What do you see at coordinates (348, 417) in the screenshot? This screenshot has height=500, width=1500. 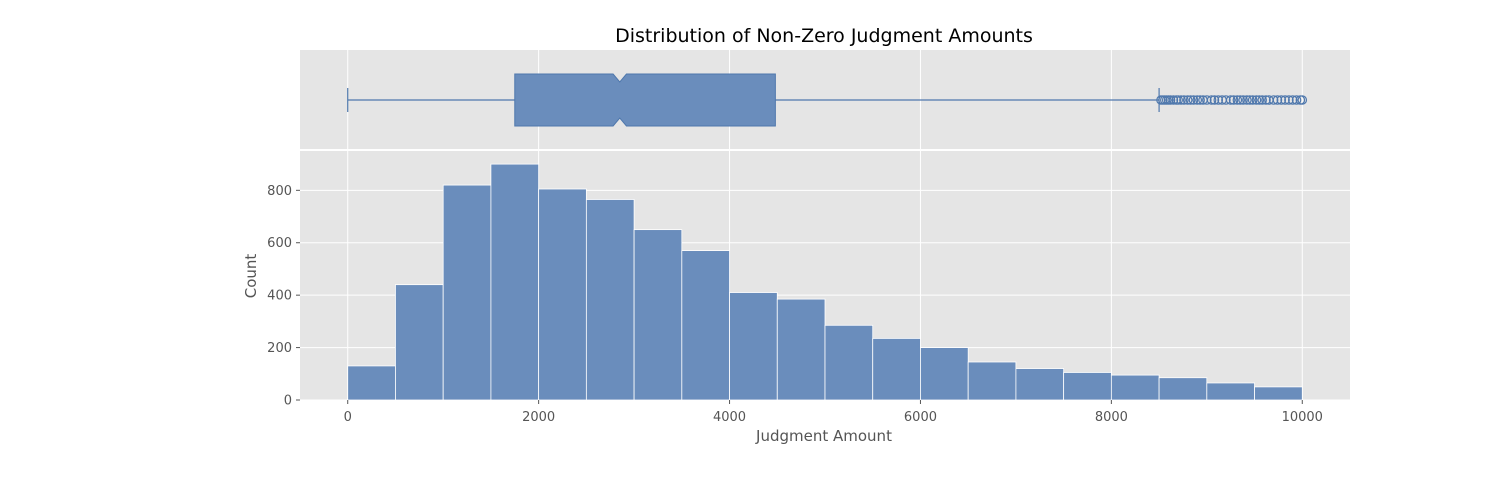 I see `x-tick-label: 0` at bounding box center [348, 417].